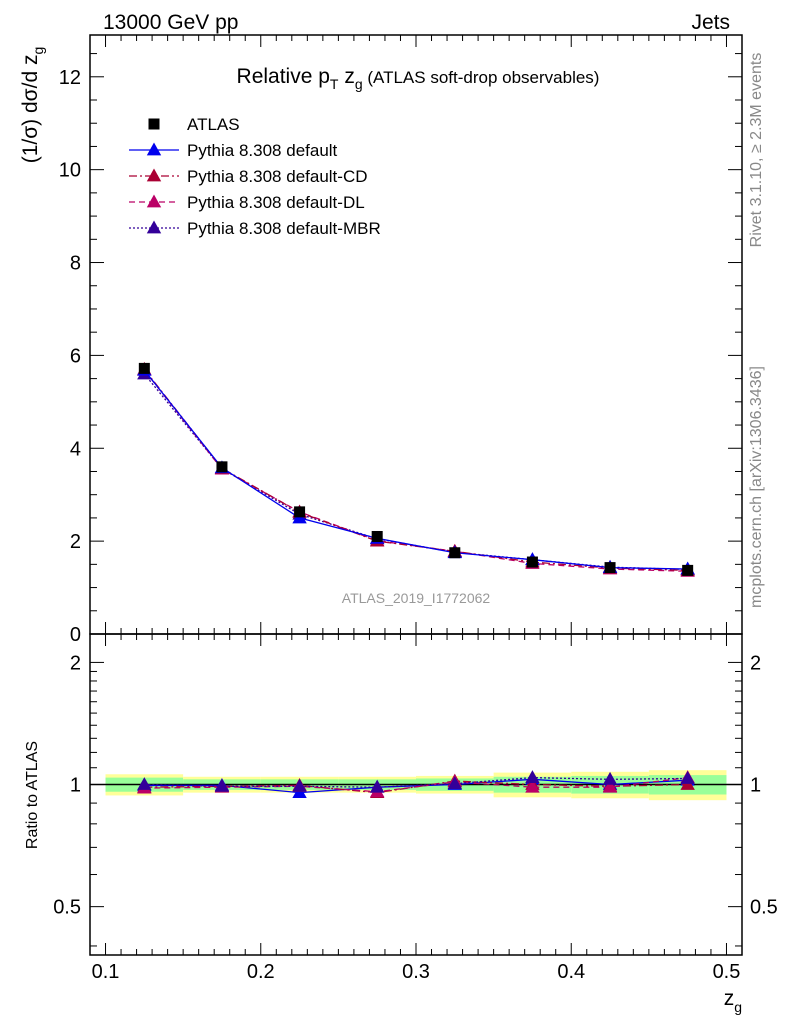  I want to click on x-tick-label: 0.2, so click(261, 972).